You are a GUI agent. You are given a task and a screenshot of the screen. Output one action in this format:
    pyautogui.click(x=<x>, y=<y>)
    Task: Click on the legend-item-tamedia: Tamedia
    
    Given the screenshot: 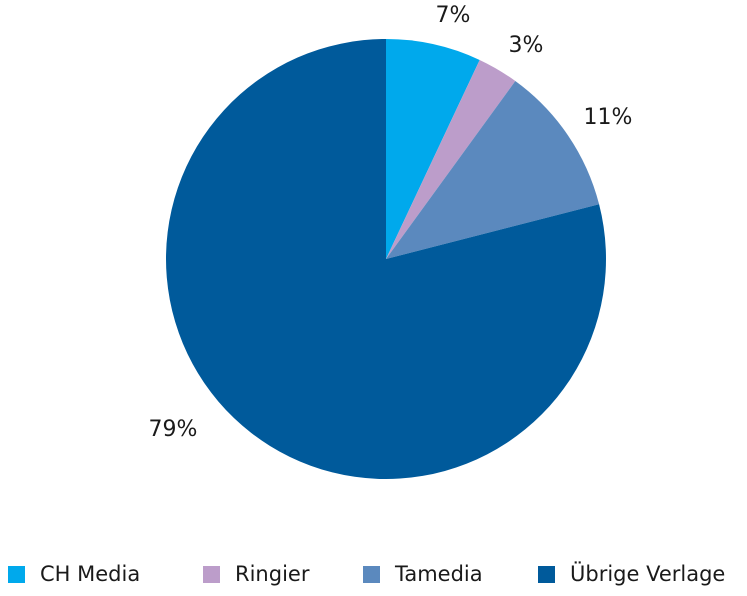 What is the action you would take?
    pyautogui.click(x=423, y=574)
    